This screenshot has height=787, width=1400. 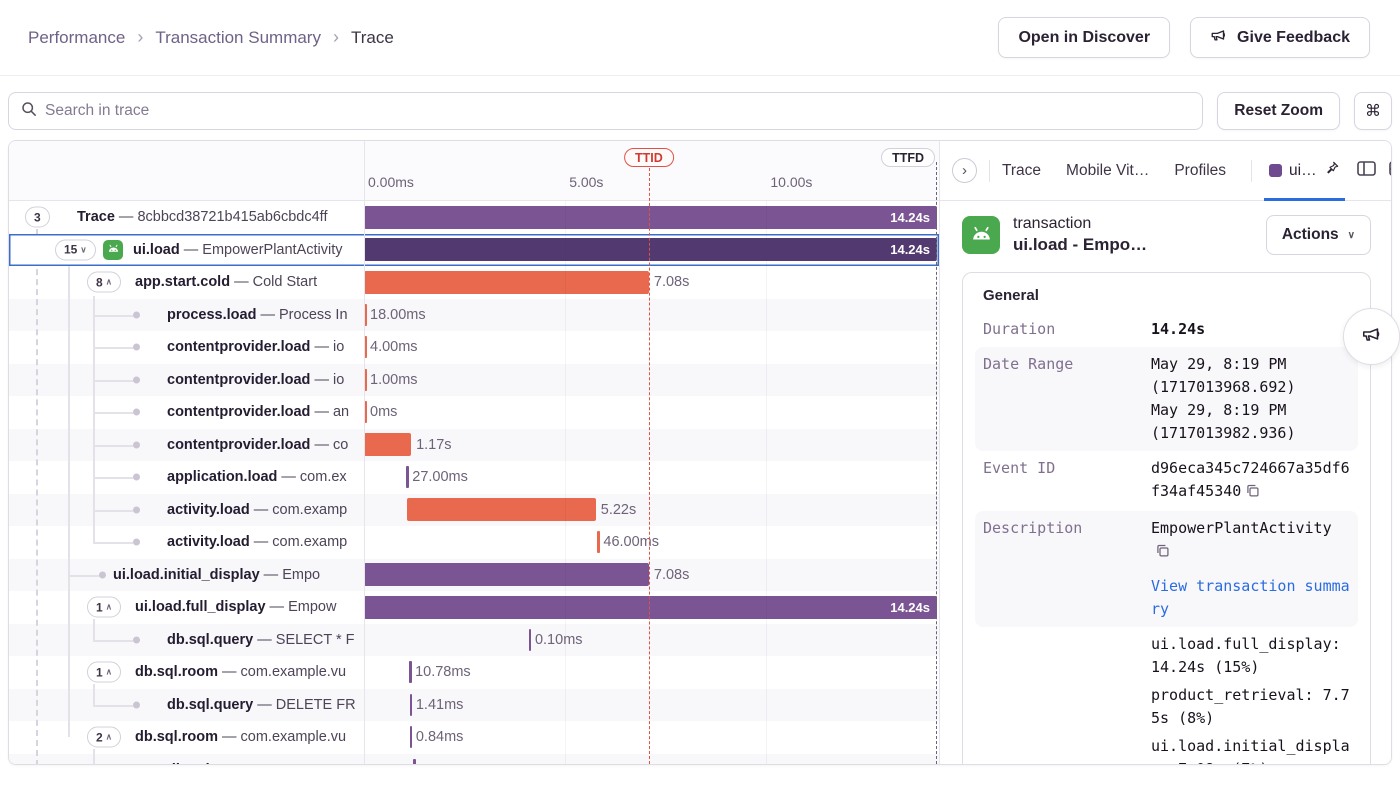 What do you see at coordinates (651, 380) in the screenshot?
I see `span-chart-cell: 1.00ms` at bounding box center [651, 380].